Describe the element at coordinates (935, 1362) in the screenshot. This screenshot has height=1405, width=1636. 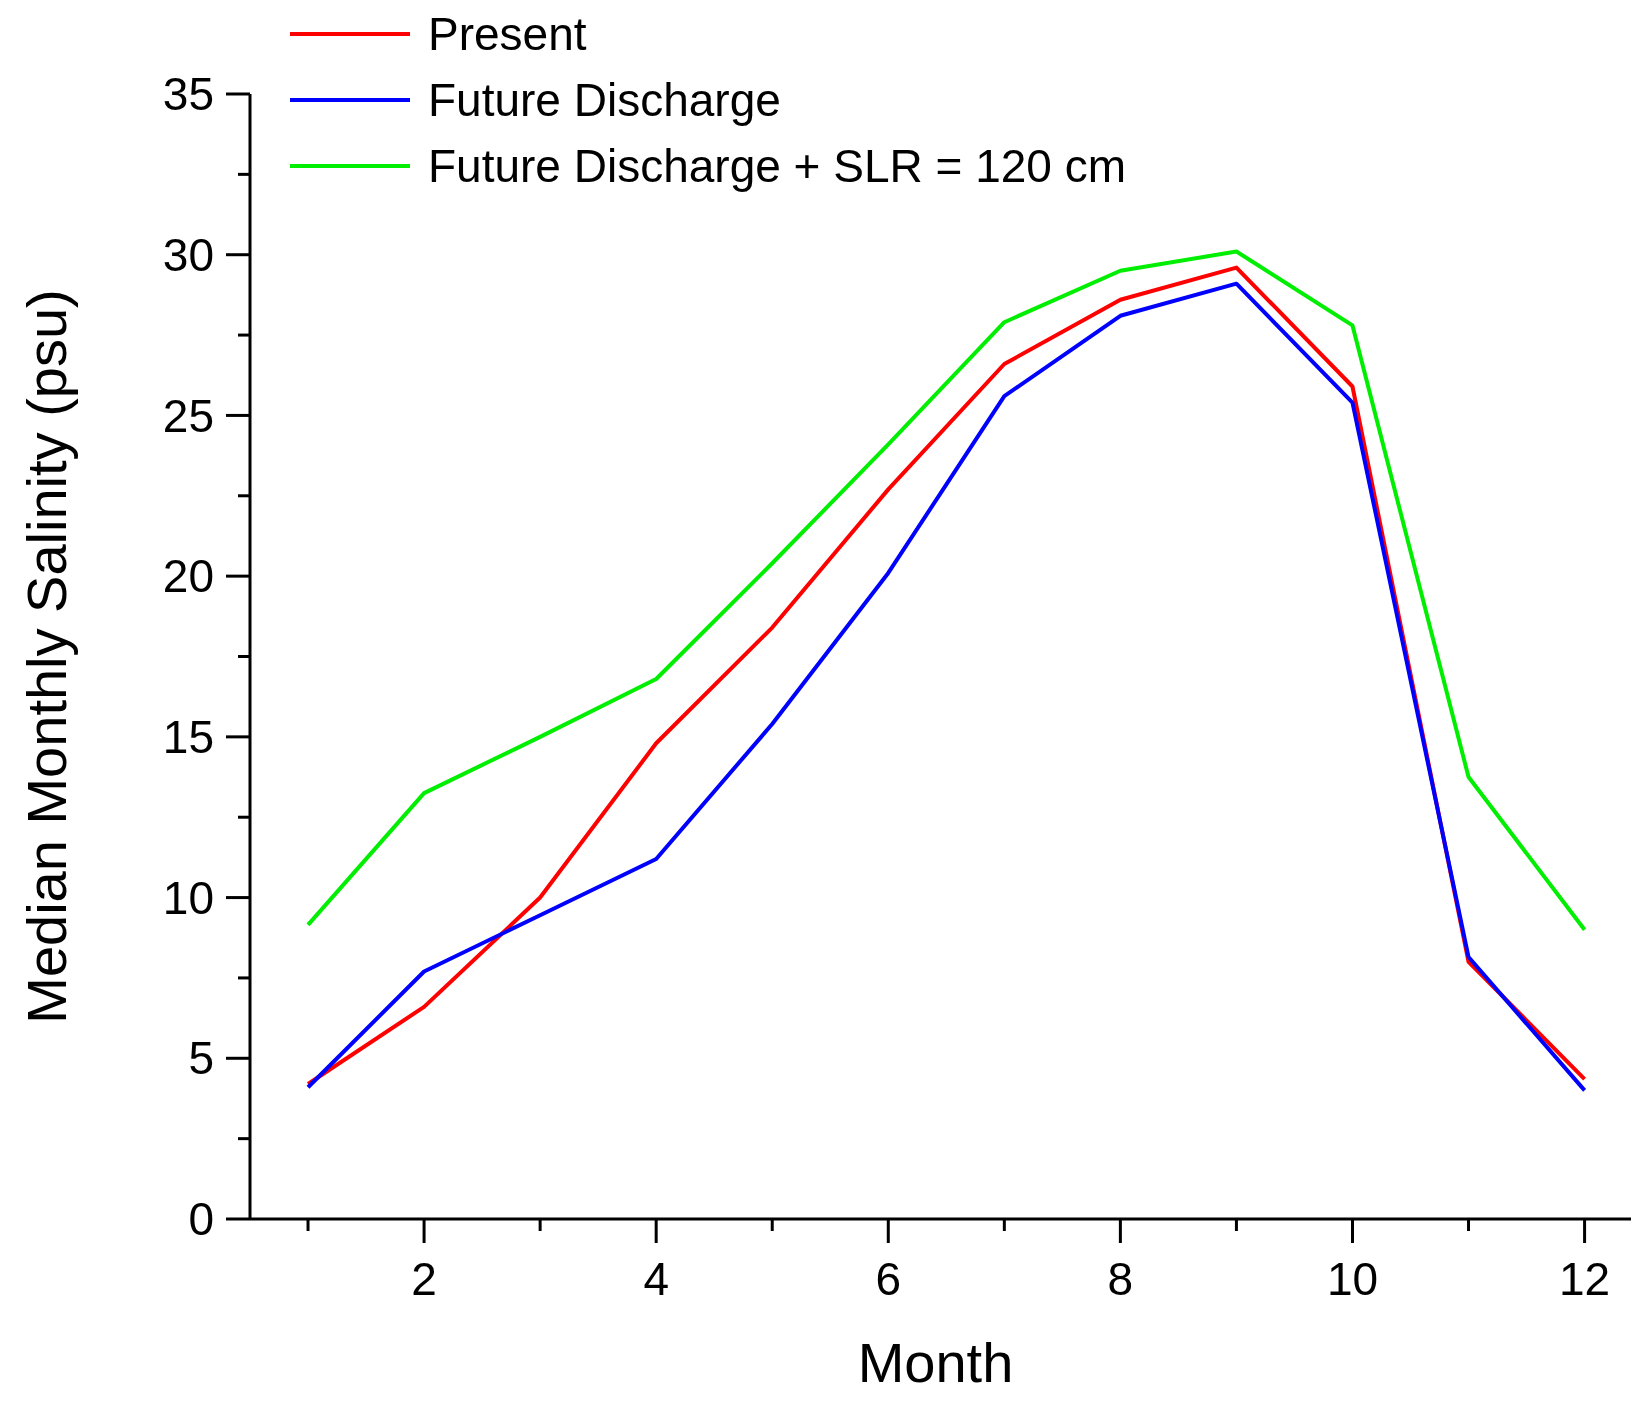
I see `x-axis-title: Month` at that location.